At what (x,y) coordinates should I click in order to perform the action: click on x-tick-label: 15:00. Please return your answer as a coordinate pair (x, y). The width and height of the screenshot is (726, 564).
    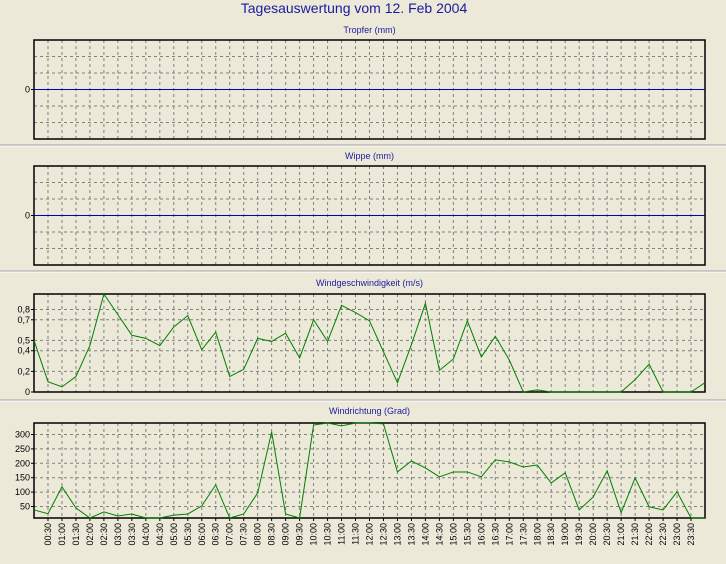
    Looking at the image, I should click on (453, 534).